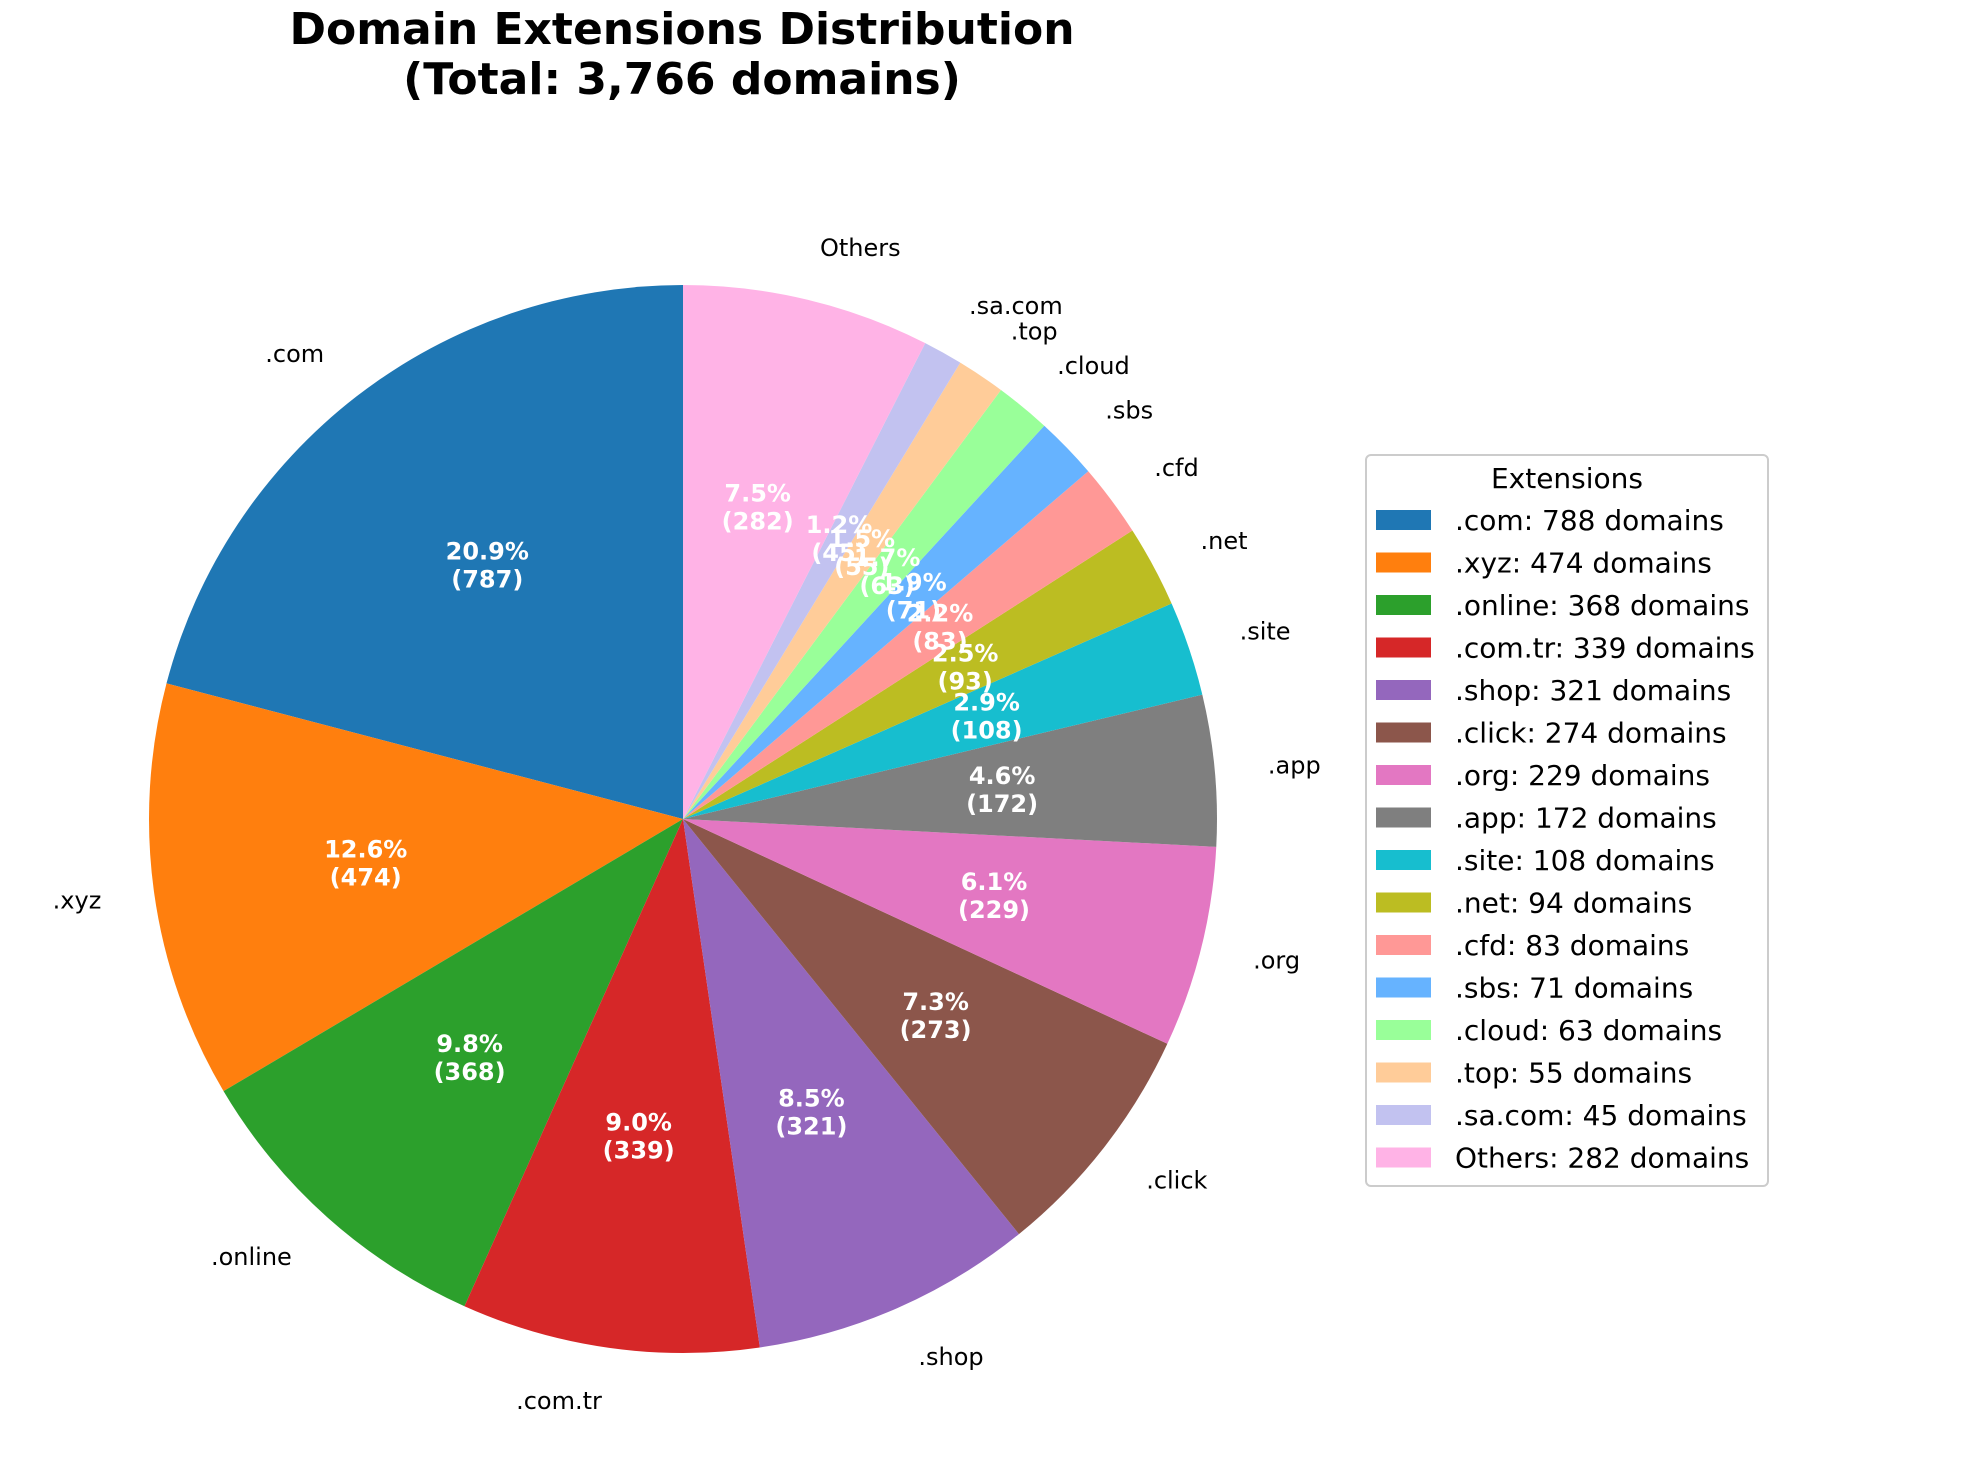  I want to click on legend-entry-com-tr: .com.tr: 339 domains, so click(1605, 648).